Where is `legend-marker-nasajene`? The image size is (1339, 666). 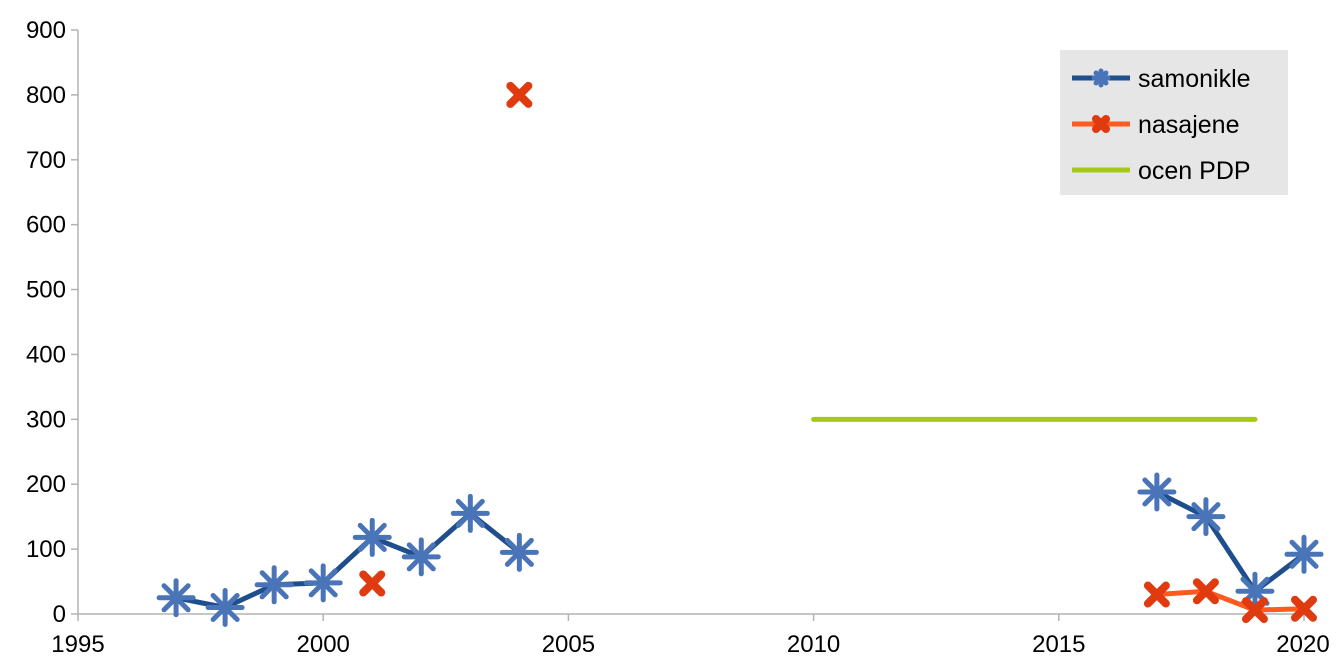
legend-marker-nasajene is located at coordinates (1101, 124).